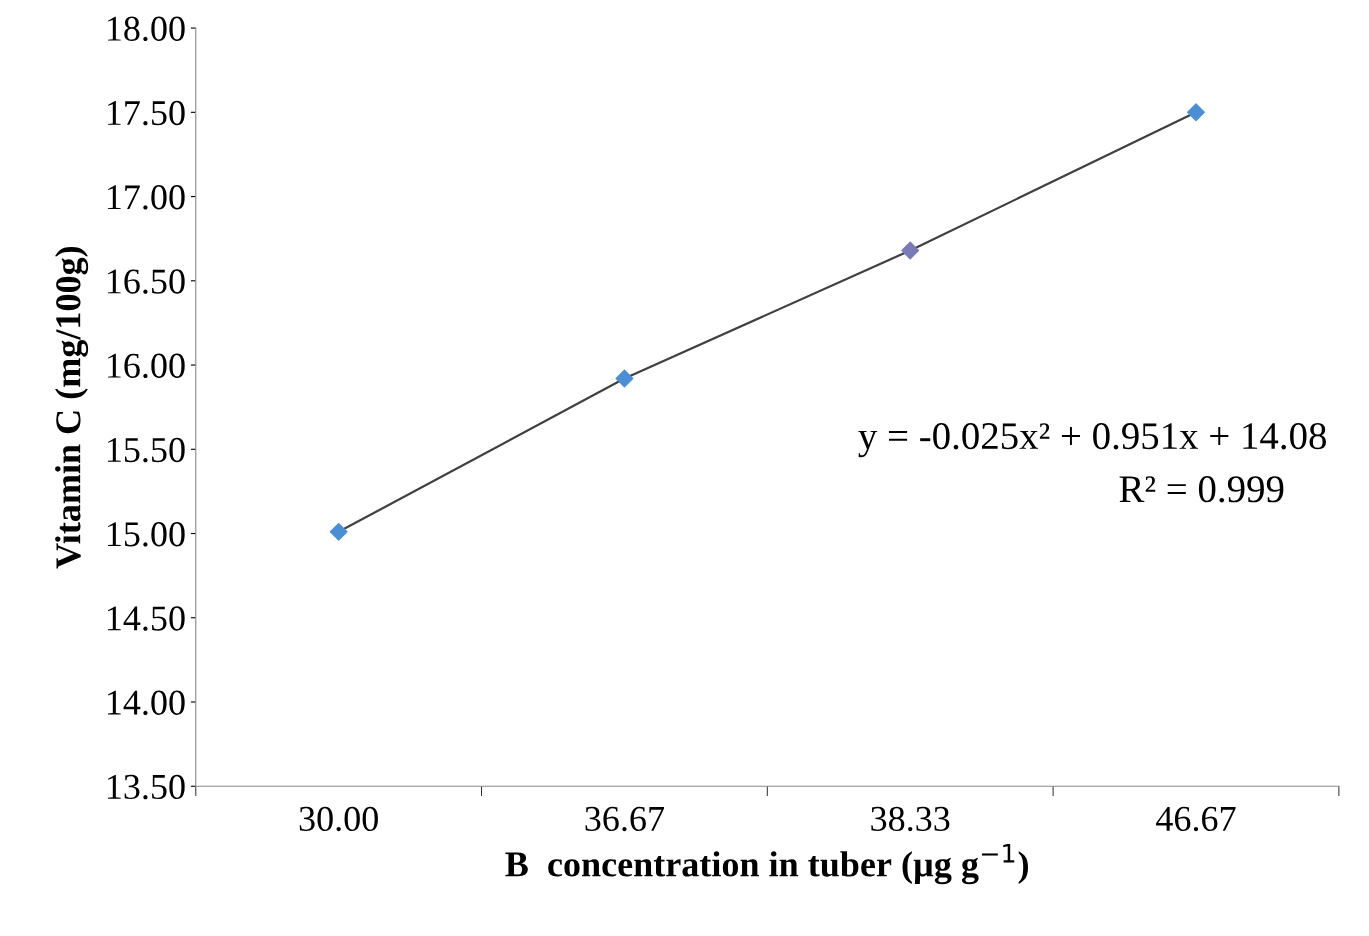 This screenshot has height=936, width=1369. What do you see at coordinates (1092, 440) in the screenshot?
I see `annotation: y = -0.025x² + 0.951x + 14.08` at bounding box center [1092, 440].